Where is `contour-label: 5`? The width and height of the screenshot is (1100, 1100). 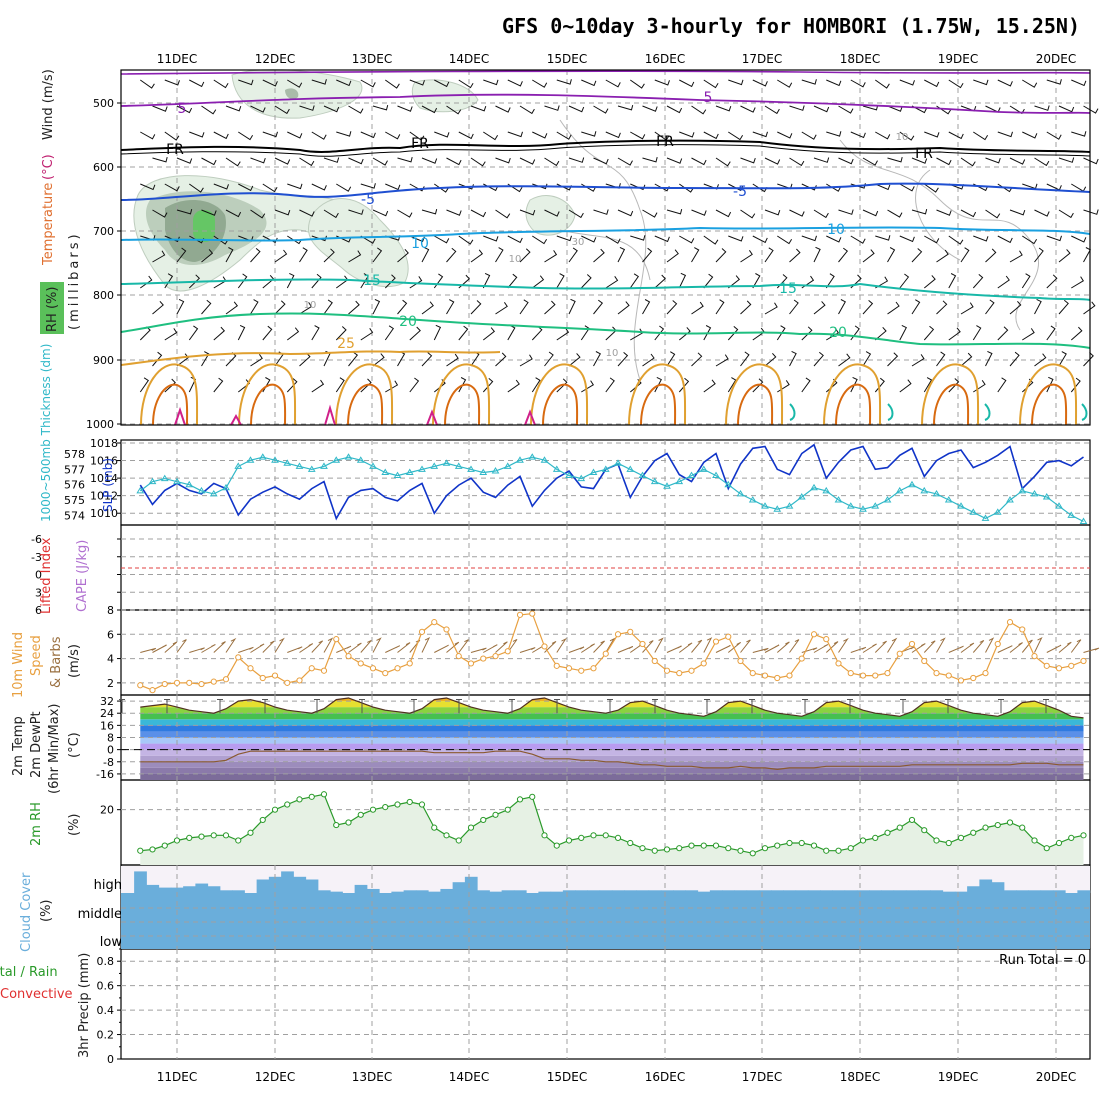 contour-label: 5 is located at coordinates (708, 98).